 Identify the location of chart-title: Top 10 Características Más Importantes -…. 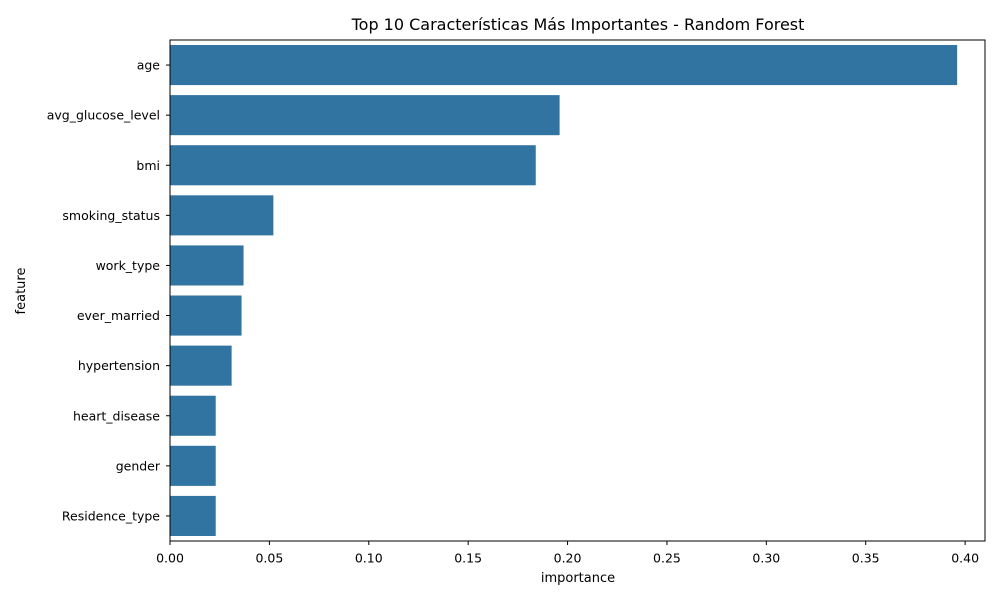
(578, 24).